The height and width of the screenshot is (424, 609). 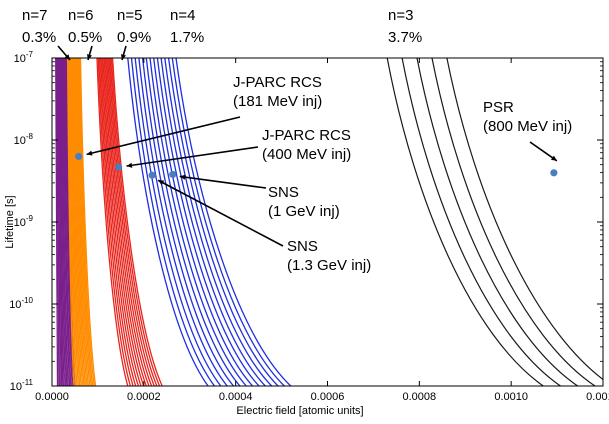 What do you see at coordinates (304, 211) in the screenshot?
I see `annotation-sns1-line2: (1 GeV inj)` at bounding box center [304, 211].